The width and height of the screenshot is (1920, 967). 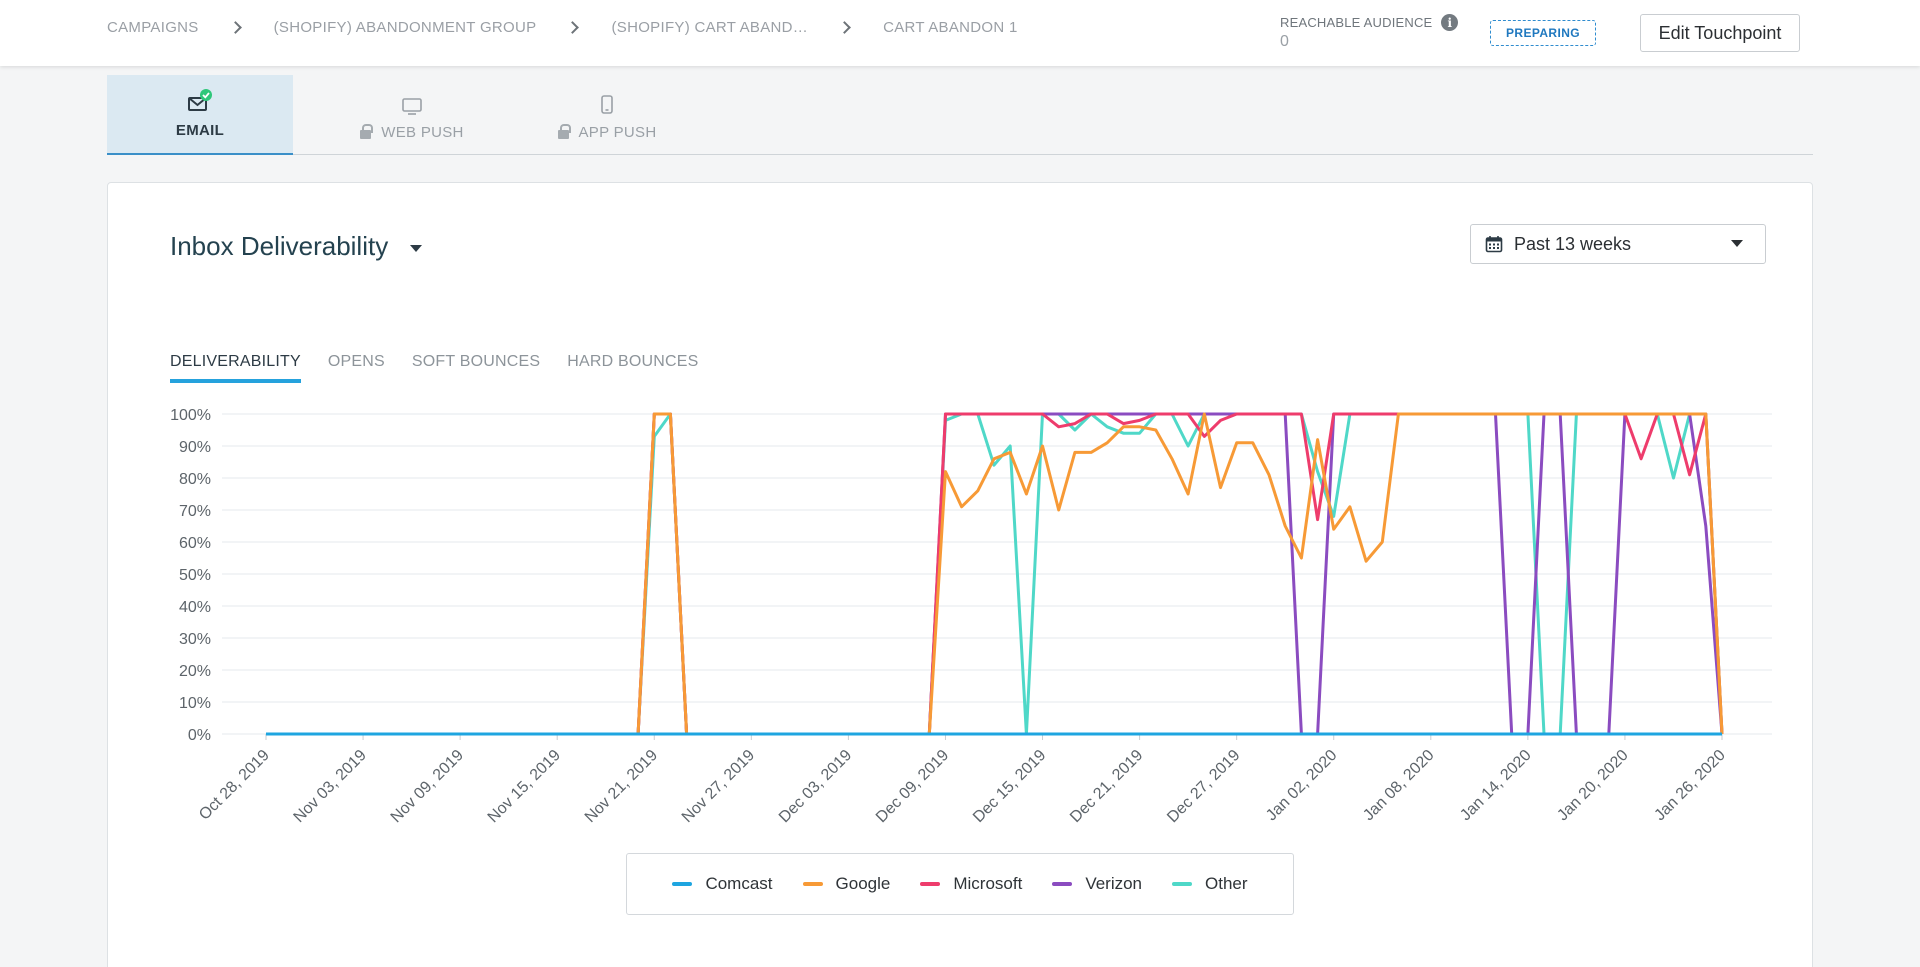 What do you see at coordinates (1399, 786) in the screenshot?
I see `x-tick-label: Jan 08, 2020` at bounding box center [1399, 786].